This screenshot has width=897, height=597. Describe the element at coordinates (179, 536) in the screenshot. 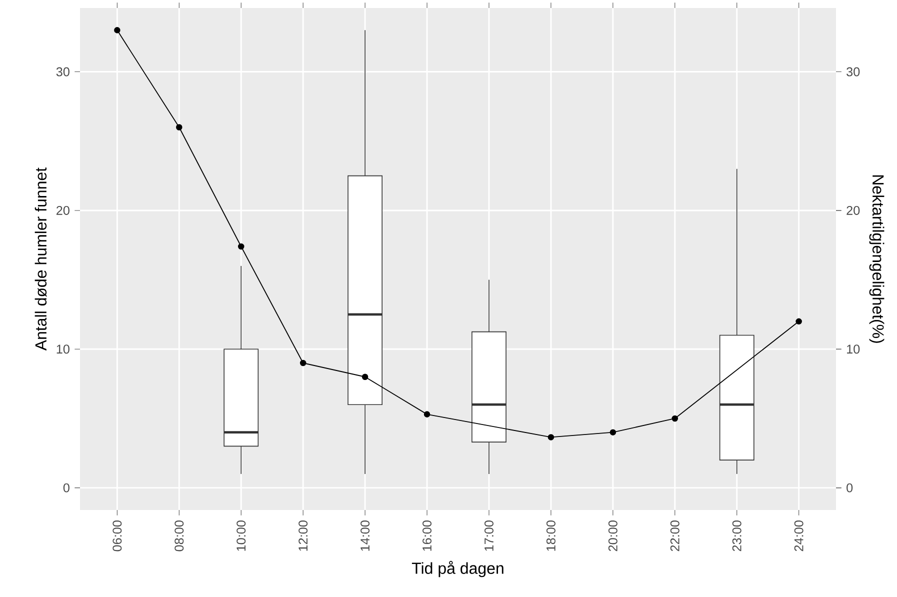

I see `x-tick-label: 08:00` at that location.